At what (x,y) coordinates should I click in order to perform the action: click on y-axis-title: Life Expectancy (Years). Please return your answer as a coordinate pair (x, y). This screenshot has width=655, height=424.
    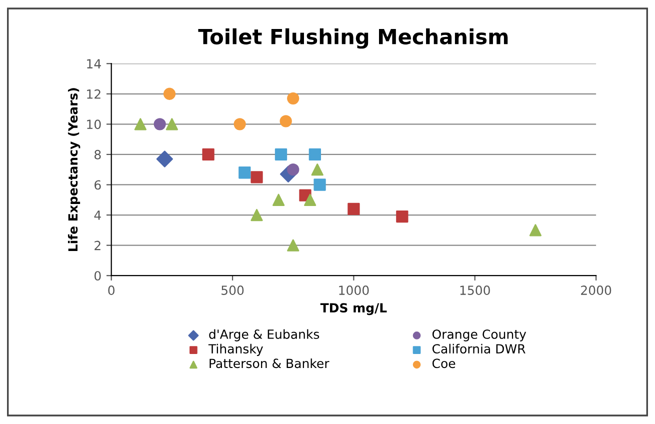
    Looking at the image, I should click on (74, 169).